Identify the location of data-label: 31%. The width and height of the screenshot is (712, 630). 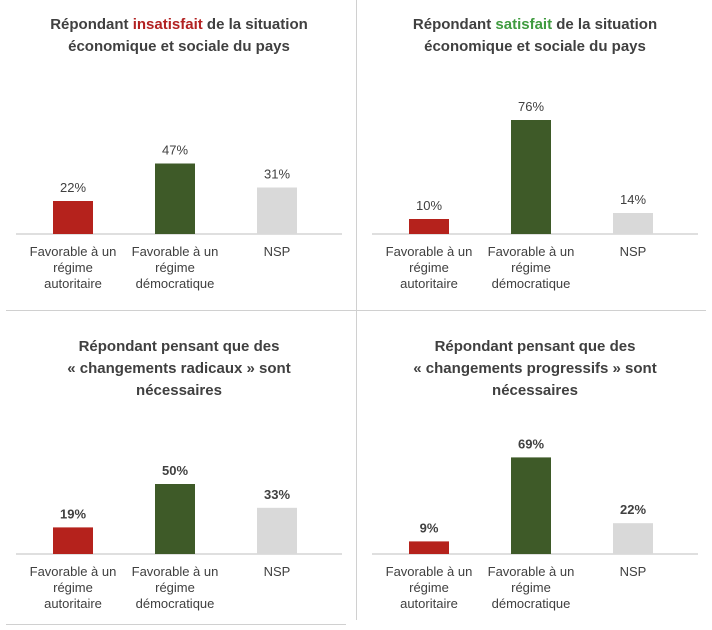
(277, 174).